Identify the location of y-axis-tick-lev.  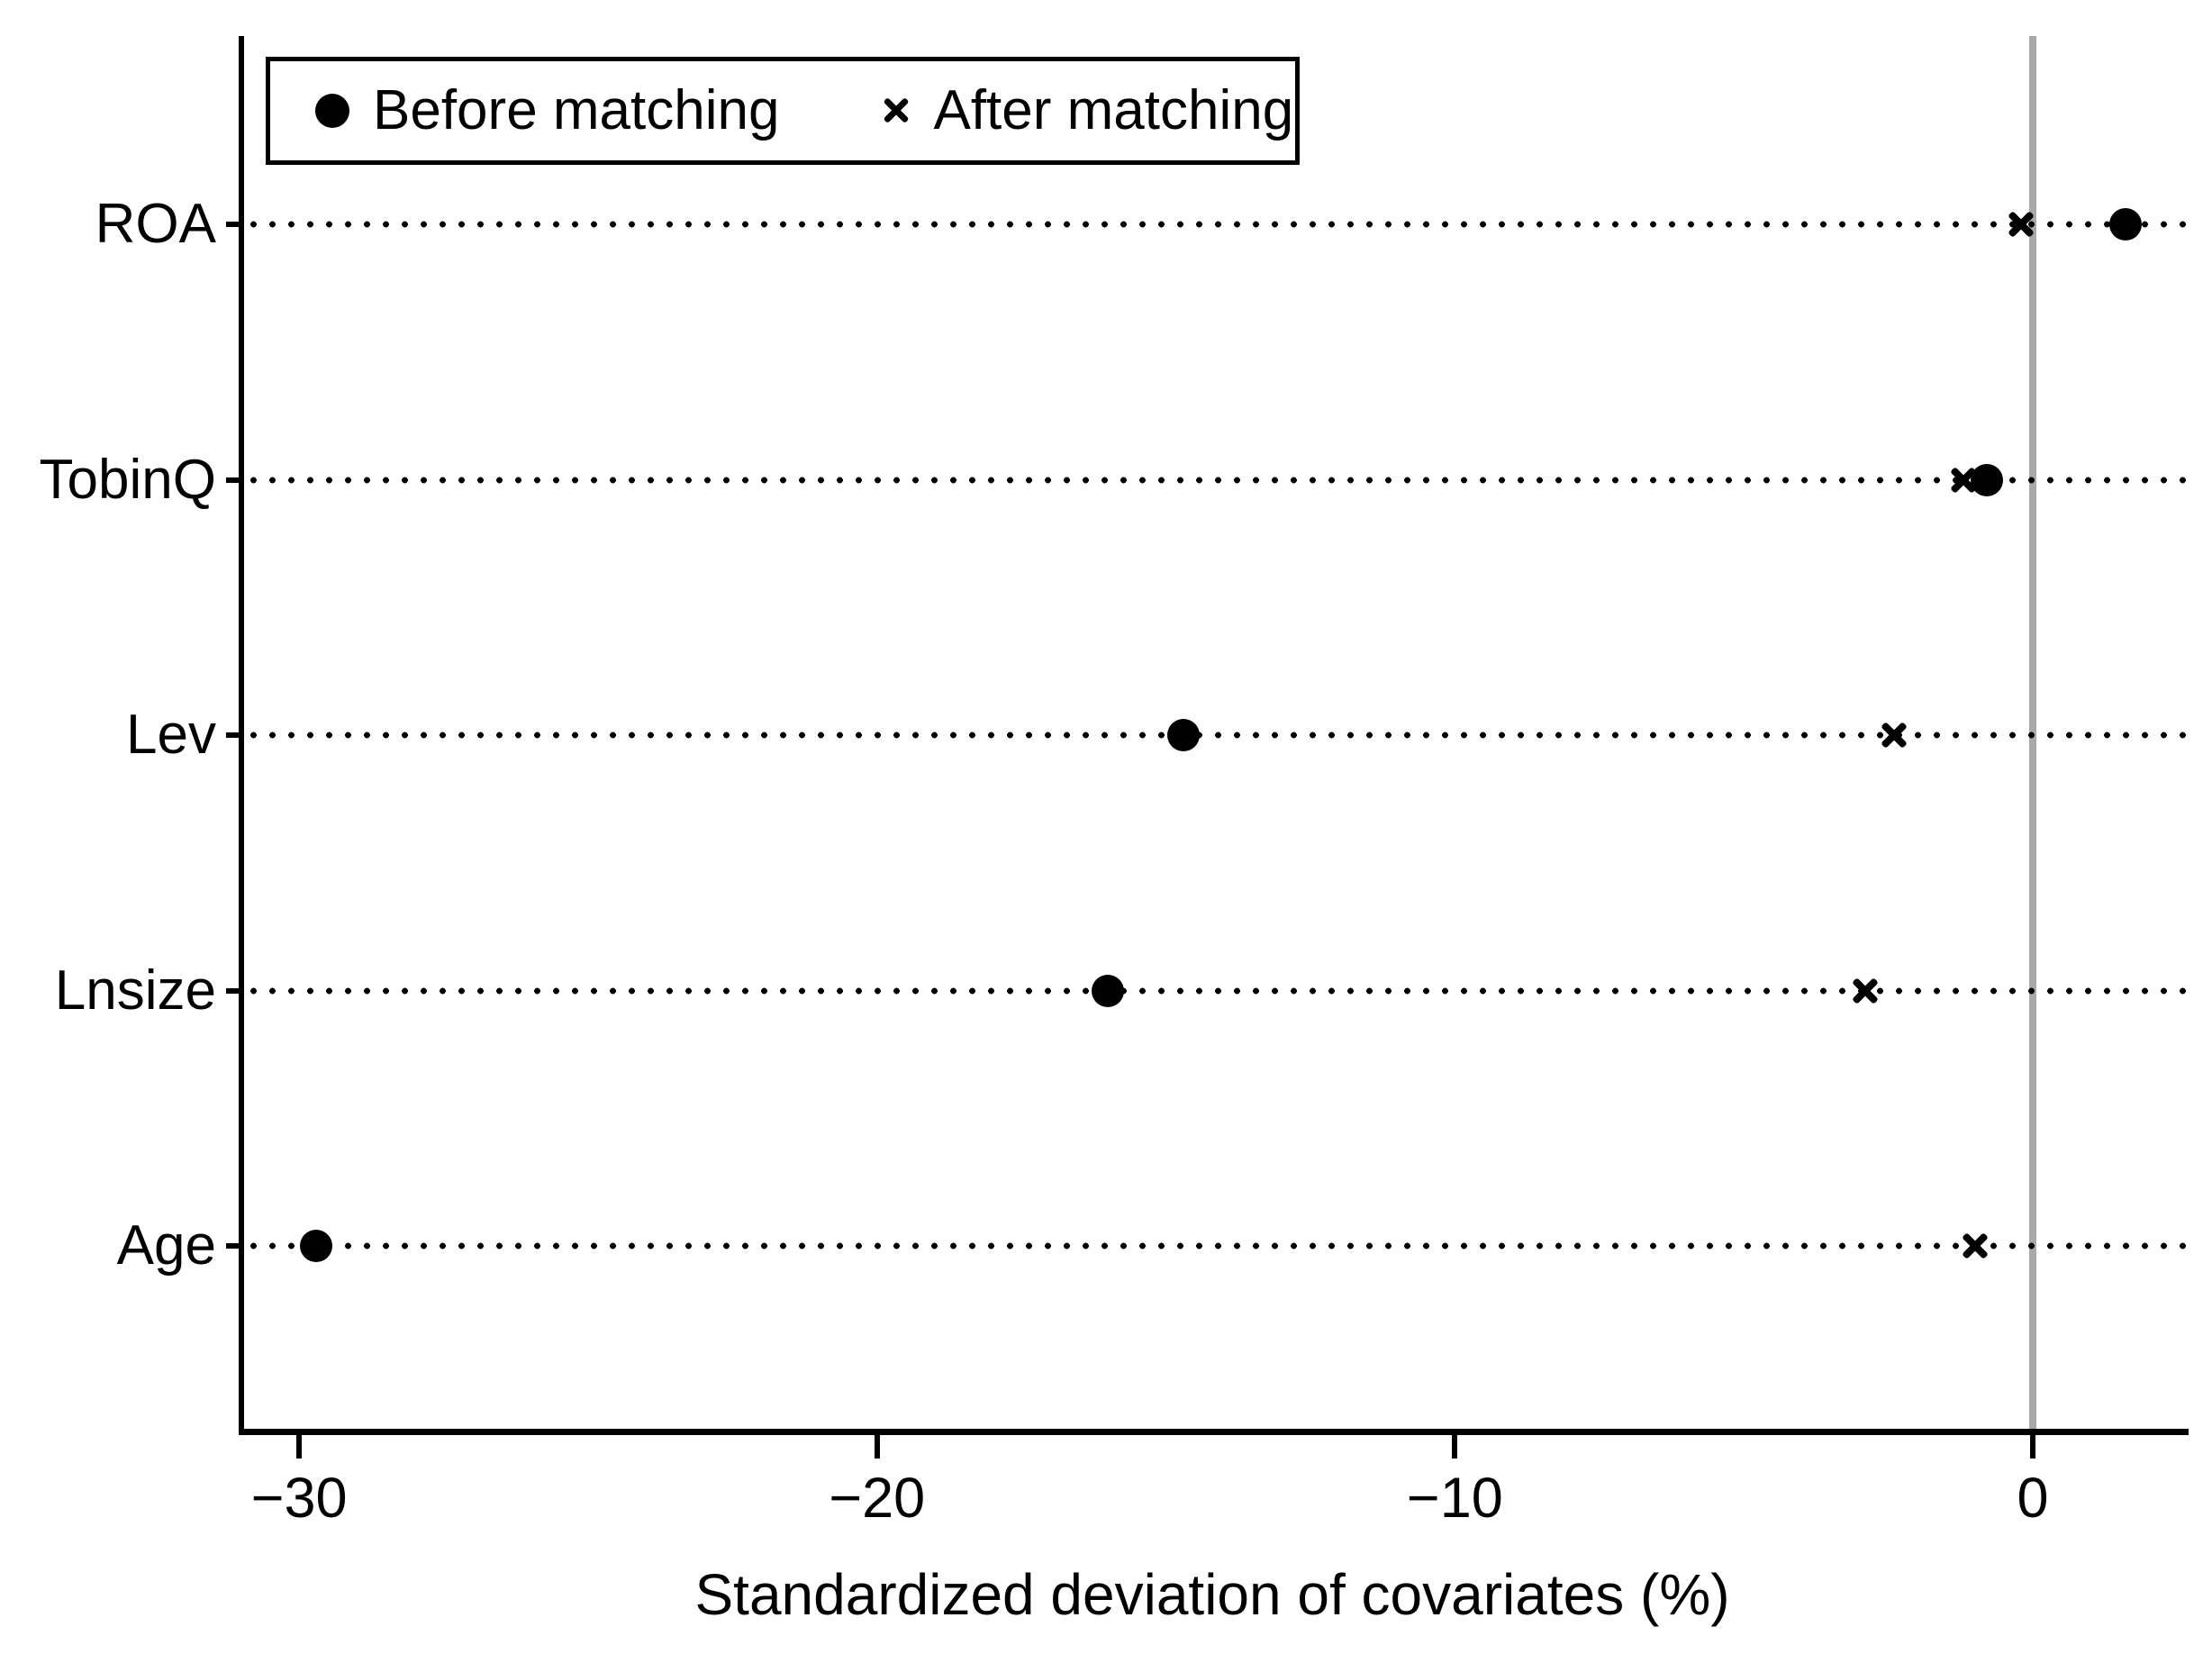
(233, 735).